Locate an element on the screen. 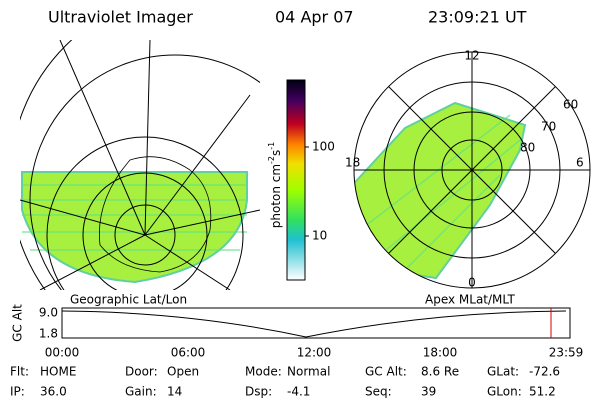  exponent: -2 is located at coordinates (271, 160).